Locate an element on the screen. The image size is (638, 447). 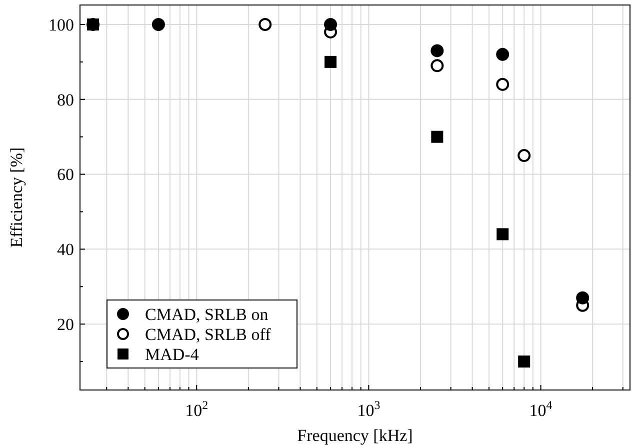
y-tick-label: 80 is located at coordinates (65, 100).